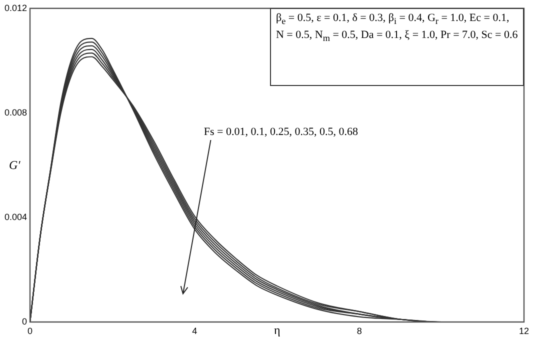 This screenshot has width=533, height=337. Describe the element at coordinates (15, 7) in the screenshot. I see `y-tick-label: 0.012` at that location.